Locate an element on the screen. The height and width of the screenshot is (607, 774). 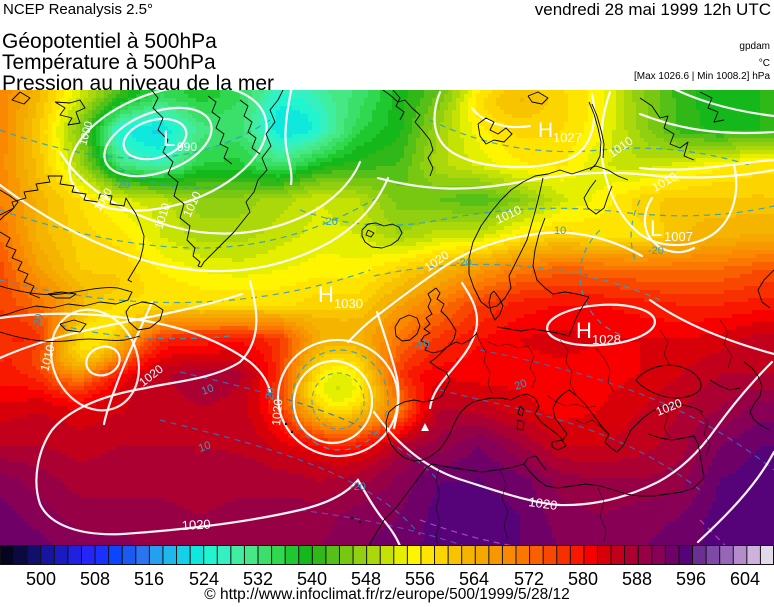
svg-text: 1030 is located at coordinates (348, 303).